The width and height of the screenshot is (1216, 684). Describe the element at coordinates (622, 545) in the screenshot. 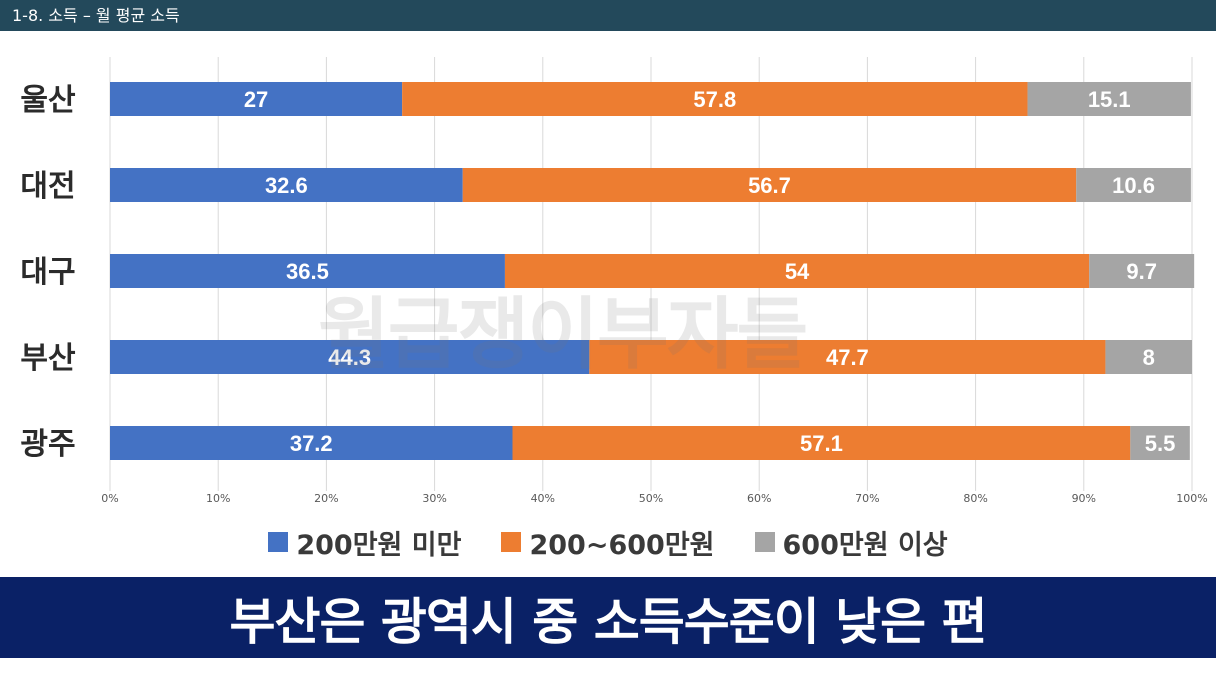

I see `legend-label: 200~600만원` at that location.